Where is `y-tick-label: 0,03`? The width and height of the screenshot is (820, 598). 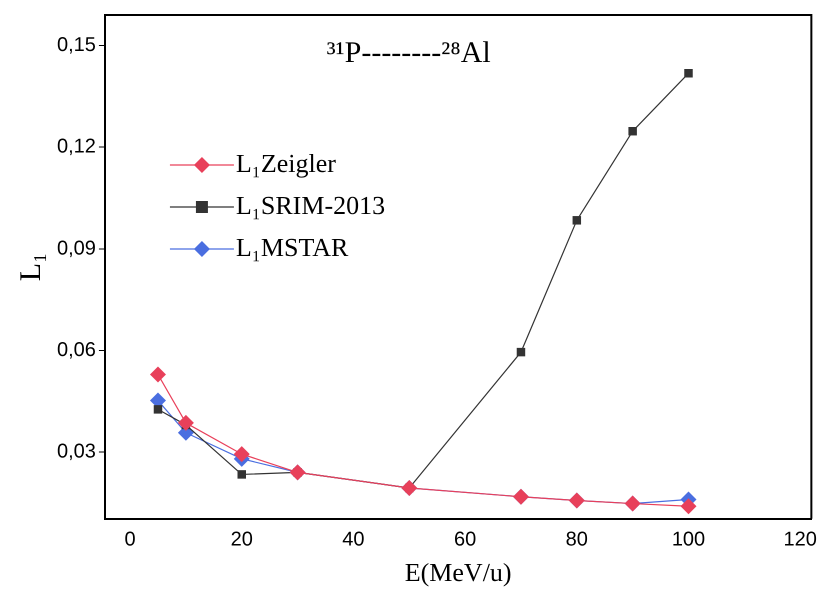 y-tick-label: 0,03 is located at coordinates (76, 451).